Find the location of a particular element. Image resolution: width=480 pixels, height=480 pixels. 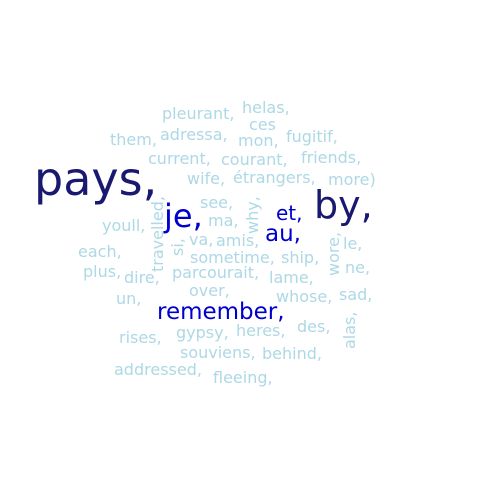

word-helas: helas, is located at coordinates (266, 107).